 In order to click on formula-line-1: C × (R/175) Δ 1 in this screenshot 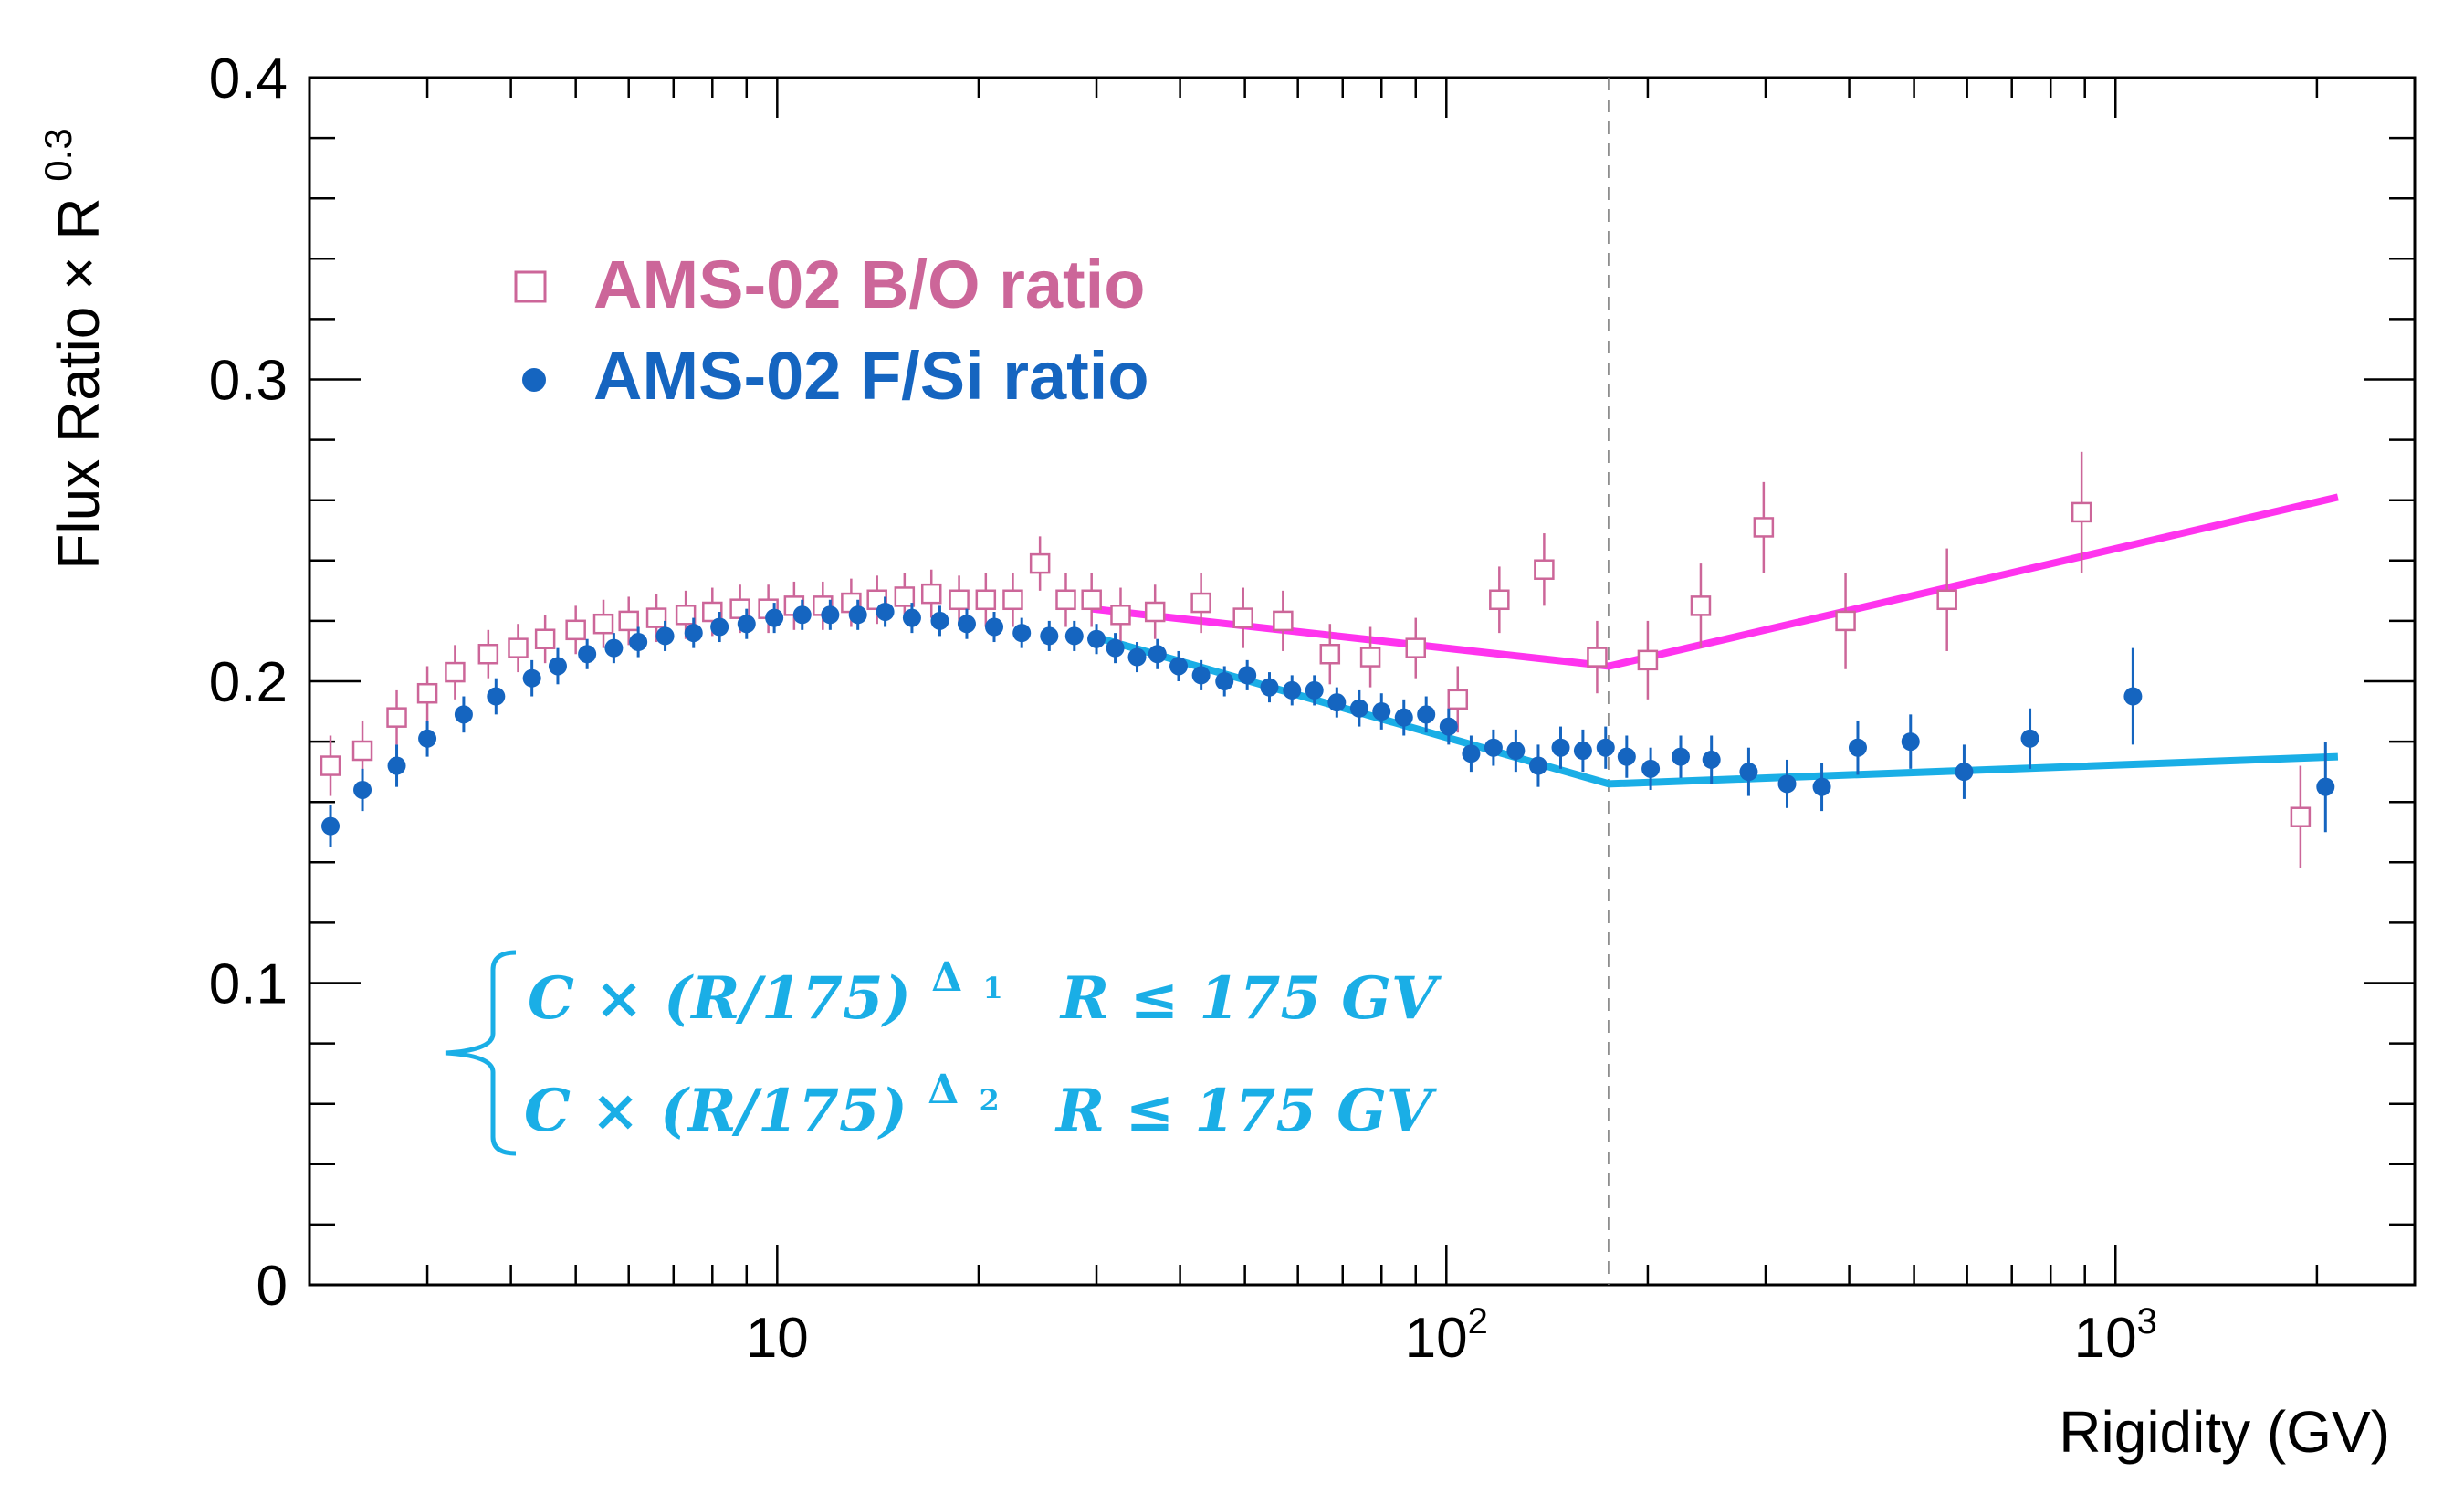, I will do `click(765, 985)`.